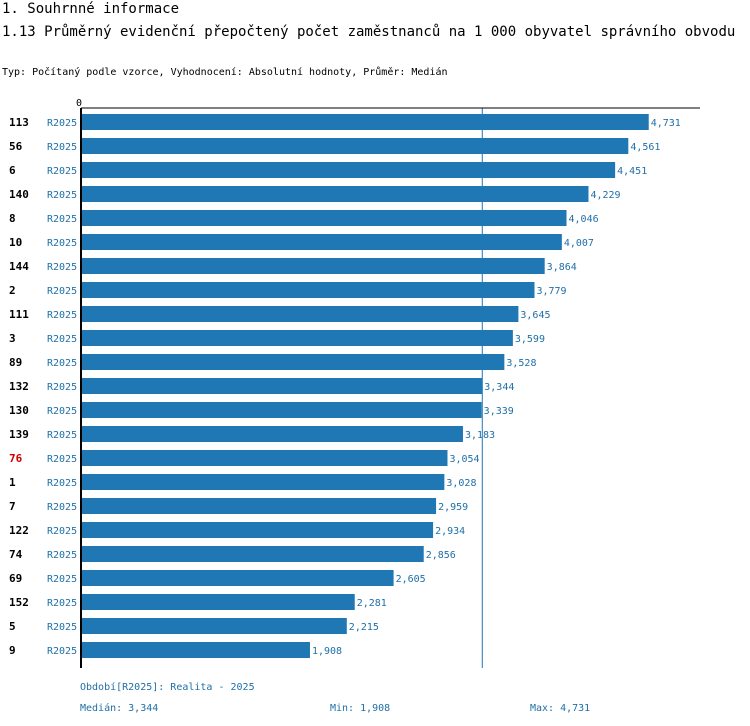 Image resolution: width=750 pixels, height=726 pixels. What do you see at coordinates (15, 578) in the screenshot?
I see `category-label: 69` at bounding box center [15, 578].